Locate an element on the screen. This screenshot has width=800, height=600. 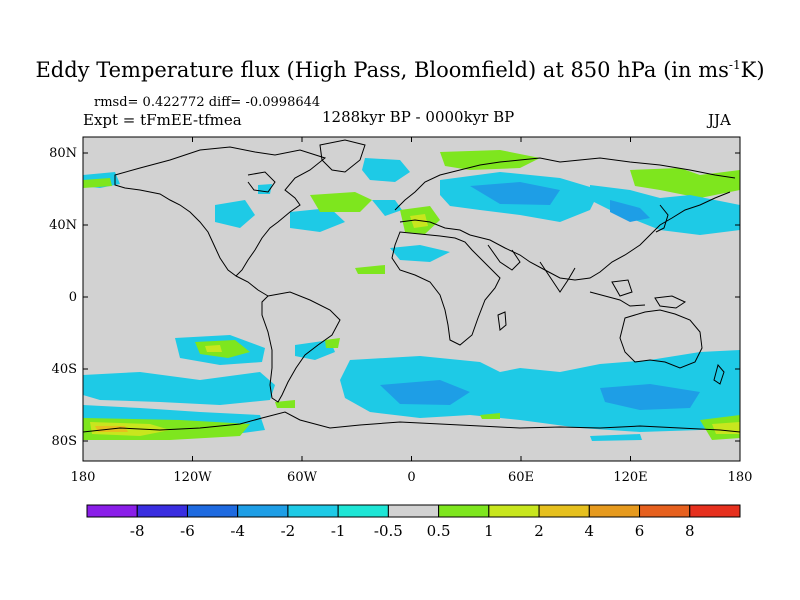
colorbar-label: -0.5 is located at coordinates (388, 531).